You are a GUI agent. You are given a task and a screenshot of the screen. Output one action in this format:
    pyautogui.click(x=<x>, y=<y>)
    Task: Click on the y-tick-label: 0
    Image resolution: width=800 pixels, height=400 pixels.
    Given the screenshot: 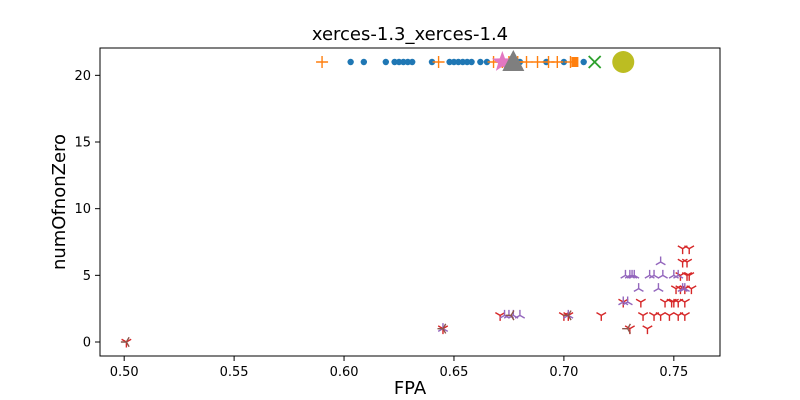 What is the action you would take?
    pyautogui.click(x=87, y=343)
    